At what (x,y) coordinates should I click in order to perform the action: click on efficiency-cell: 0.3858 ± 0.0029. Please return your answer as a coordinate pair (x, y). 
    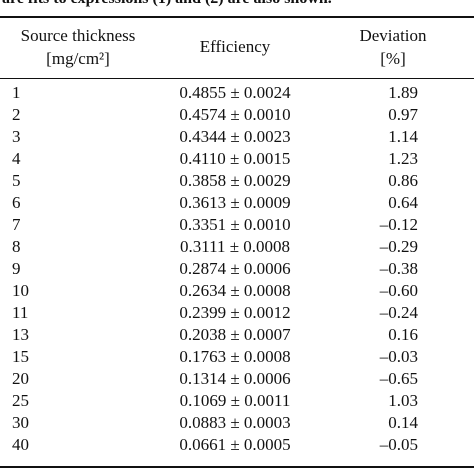
    Looking at the image, I should click on (235, 180).